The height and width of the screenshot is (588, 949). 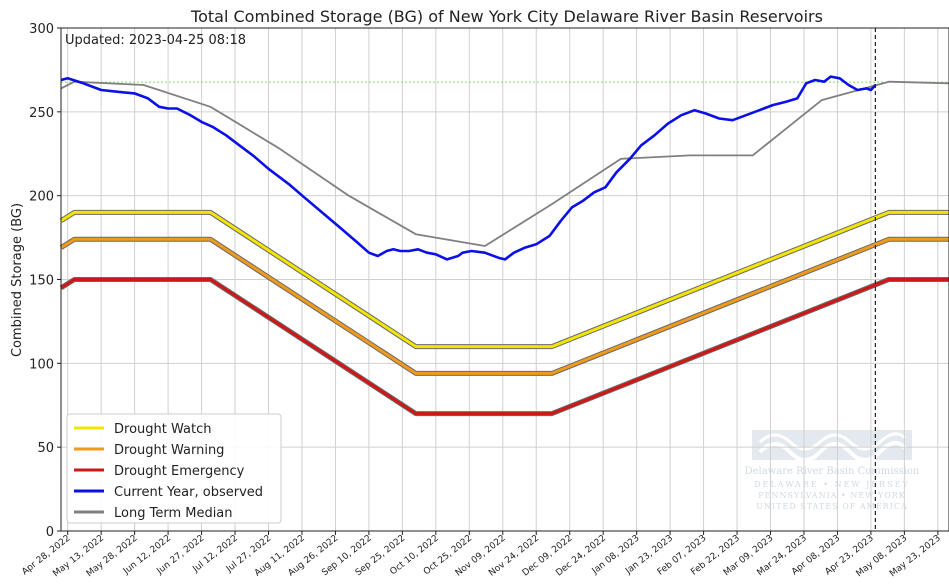 I want to click on legend-box, so click(x=174, y=468).